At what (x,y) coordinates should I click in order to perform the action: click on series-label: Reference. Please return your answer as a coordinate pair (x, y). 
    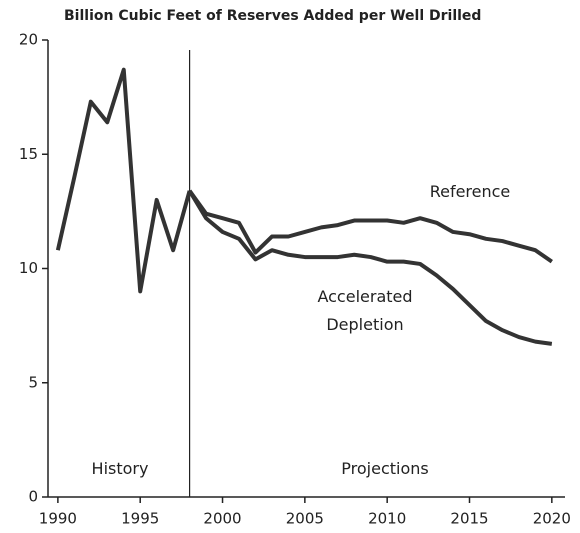
    Looking at the image, I should click on (470, 191).